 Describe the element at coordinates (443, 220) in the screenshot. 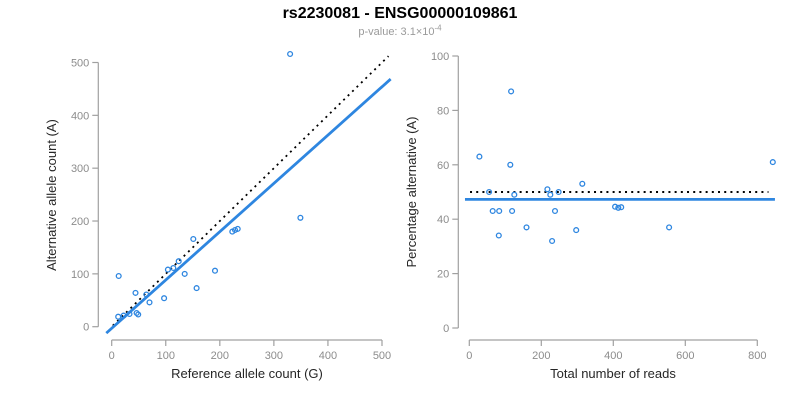

I see `y-tick-label: 40` at that location.